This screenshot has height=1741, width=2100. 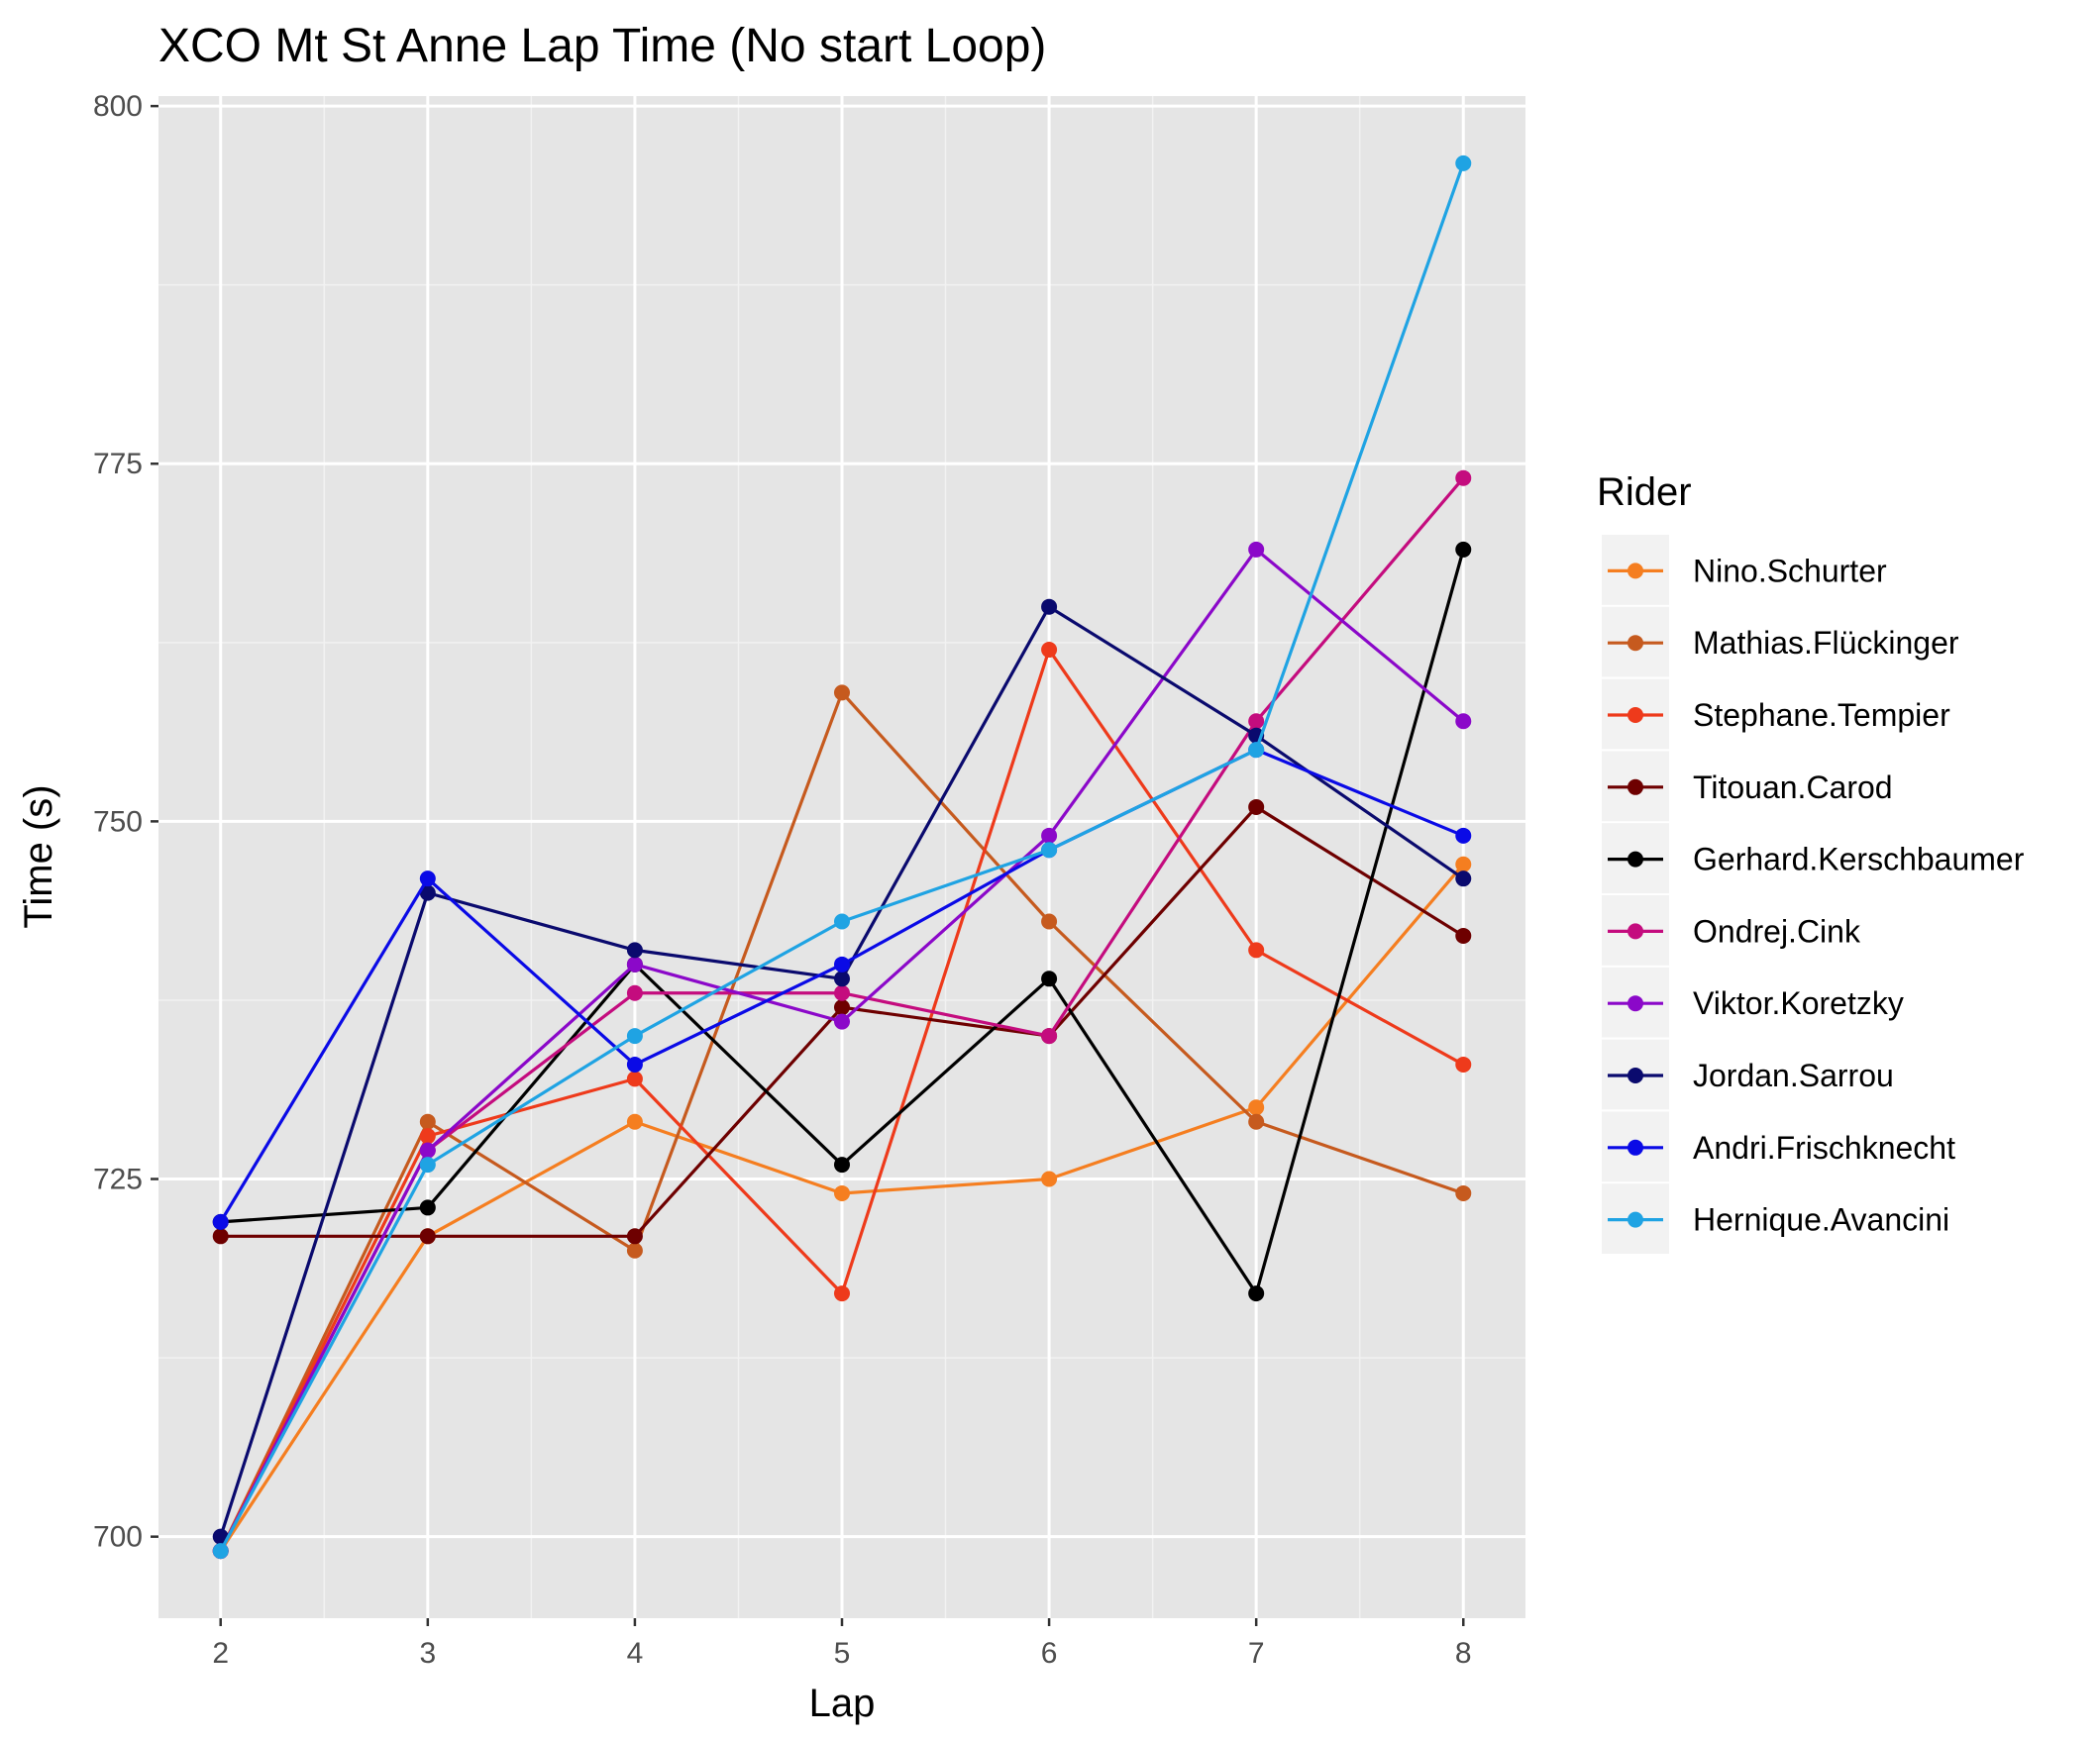 I want to click on legend-item-viktor-koretzky: Viktor.Koretzky, so click(x=1753, y=1003).